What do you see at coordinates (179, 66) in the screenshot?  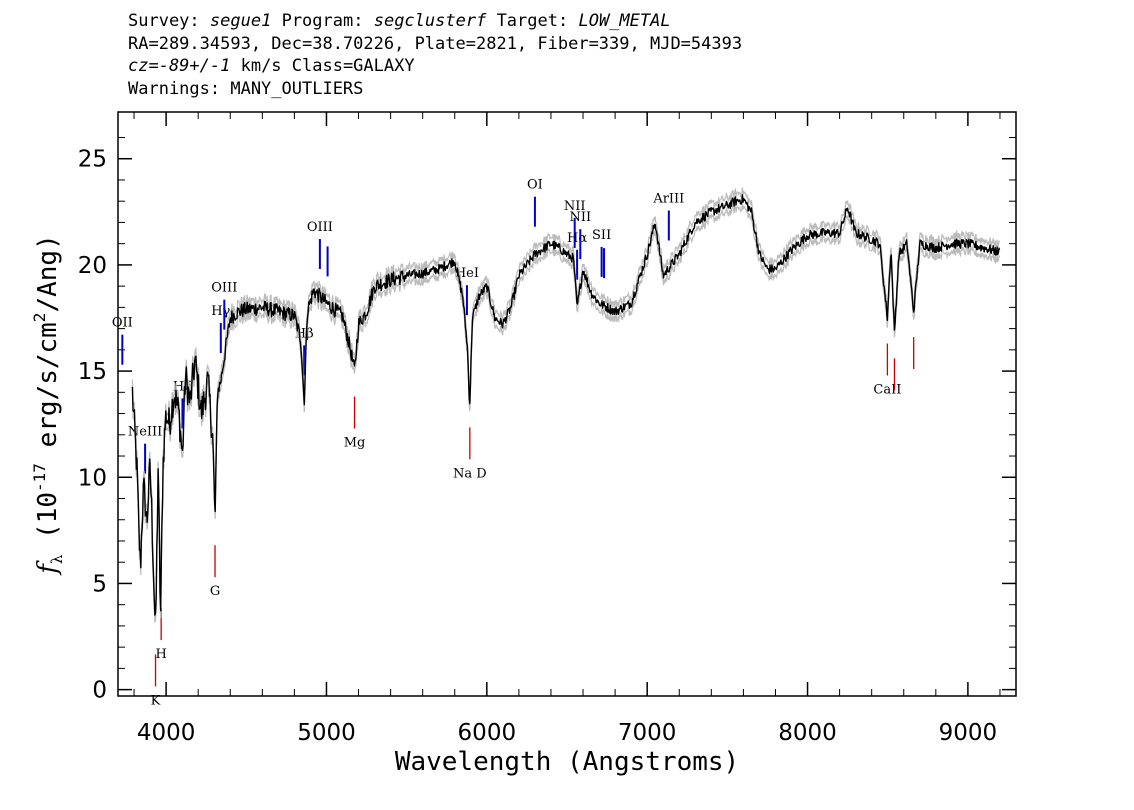 I see `cz-value: cz=-89+/-1` at bounding box center [179, 66].